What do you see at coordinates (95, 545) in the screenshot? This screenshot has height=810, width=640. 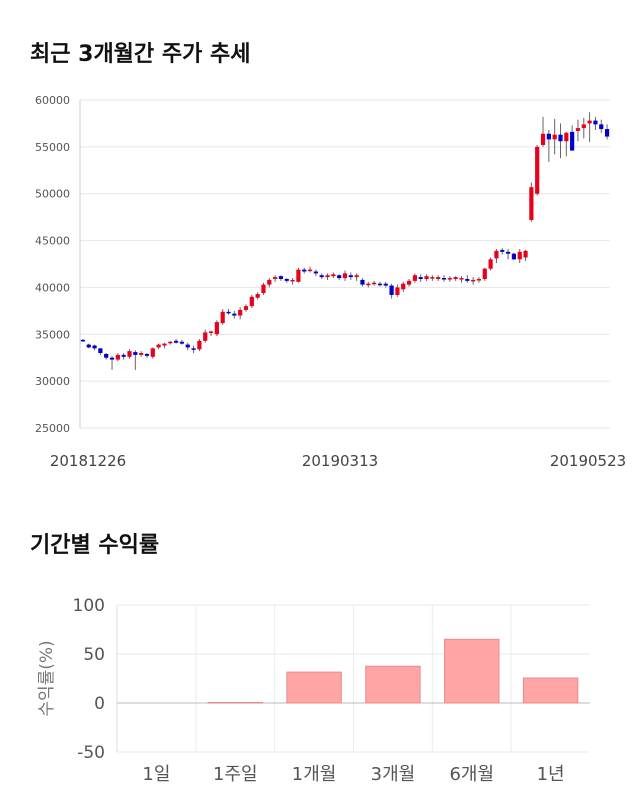 I see `returns-chart-title: 기간별 수익률` at bounding box center [95, 545].